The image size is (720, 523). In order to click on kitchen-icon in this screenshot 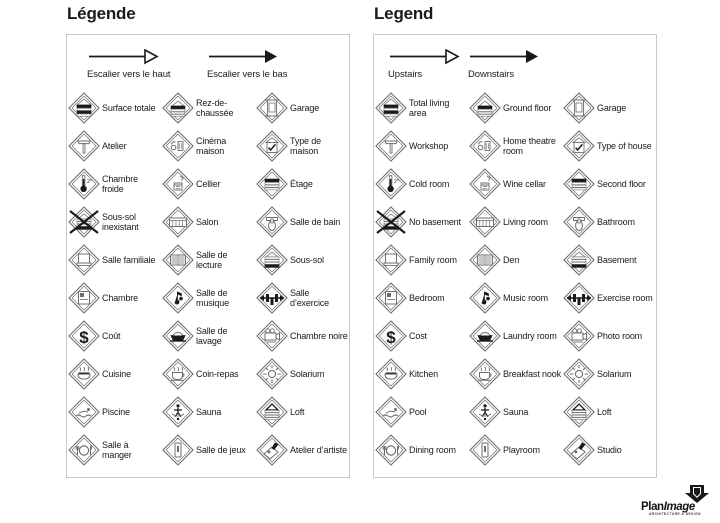, I will do `click(84, 374)`.